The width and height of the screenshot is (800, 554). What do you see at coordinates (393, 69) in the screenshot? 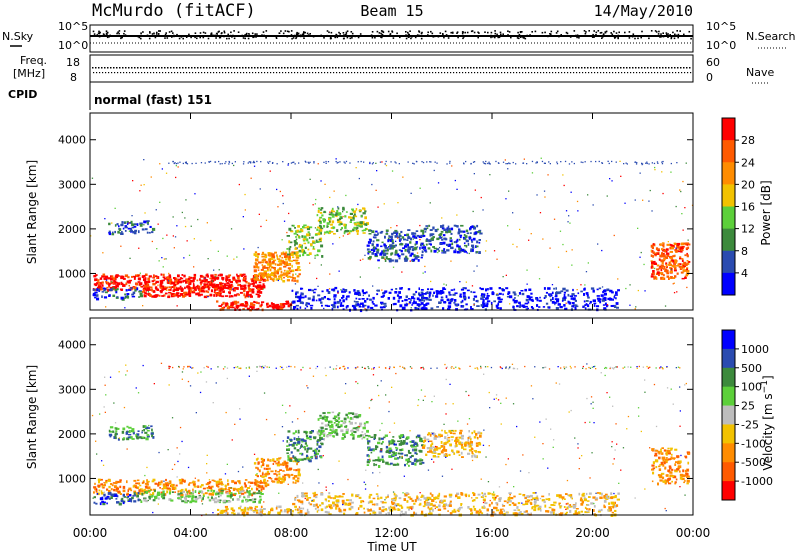
I see `freq-panel: Freq. [MHz] 18 8 60 0 Nave` at bounding box center [393, 69].